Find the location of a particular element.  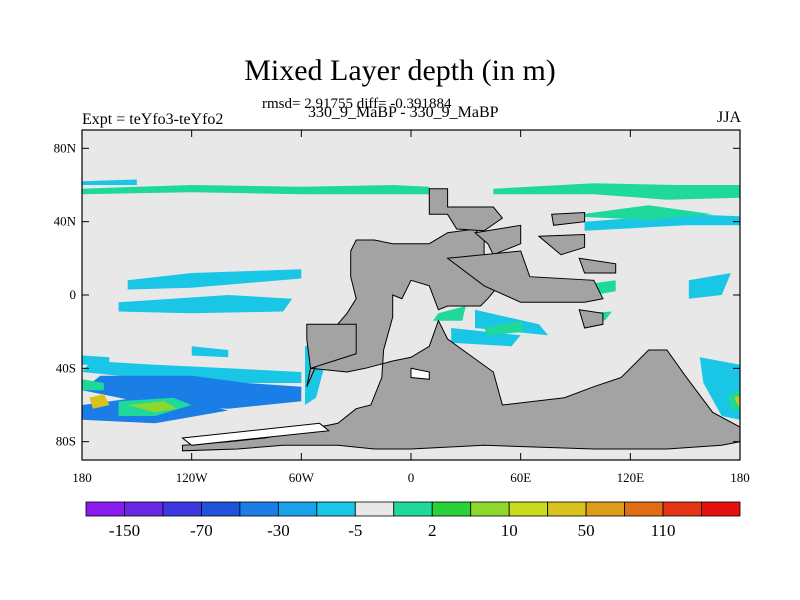

colorbar-label: 110 is located at coordinates (663, 530).